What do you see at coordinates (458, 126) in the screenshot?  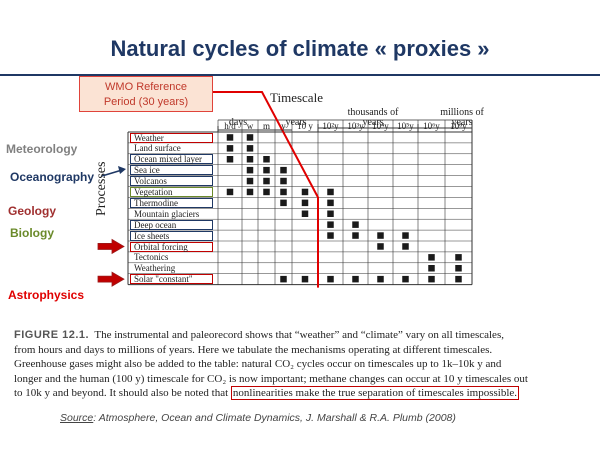 I see `column-header: 10⁸y` at bounding box center [458, 126].